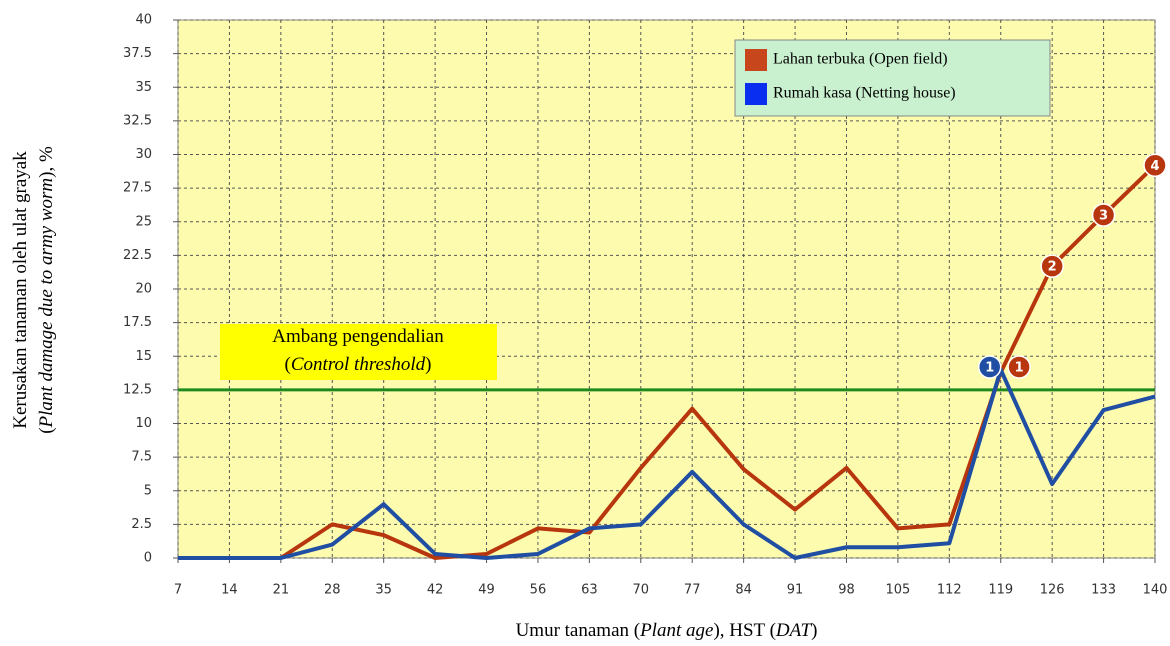  What do you see at coordinates (143, 87) in the screenshot?
I see `y-tick-label: 35` at bounding box center [143, 87].